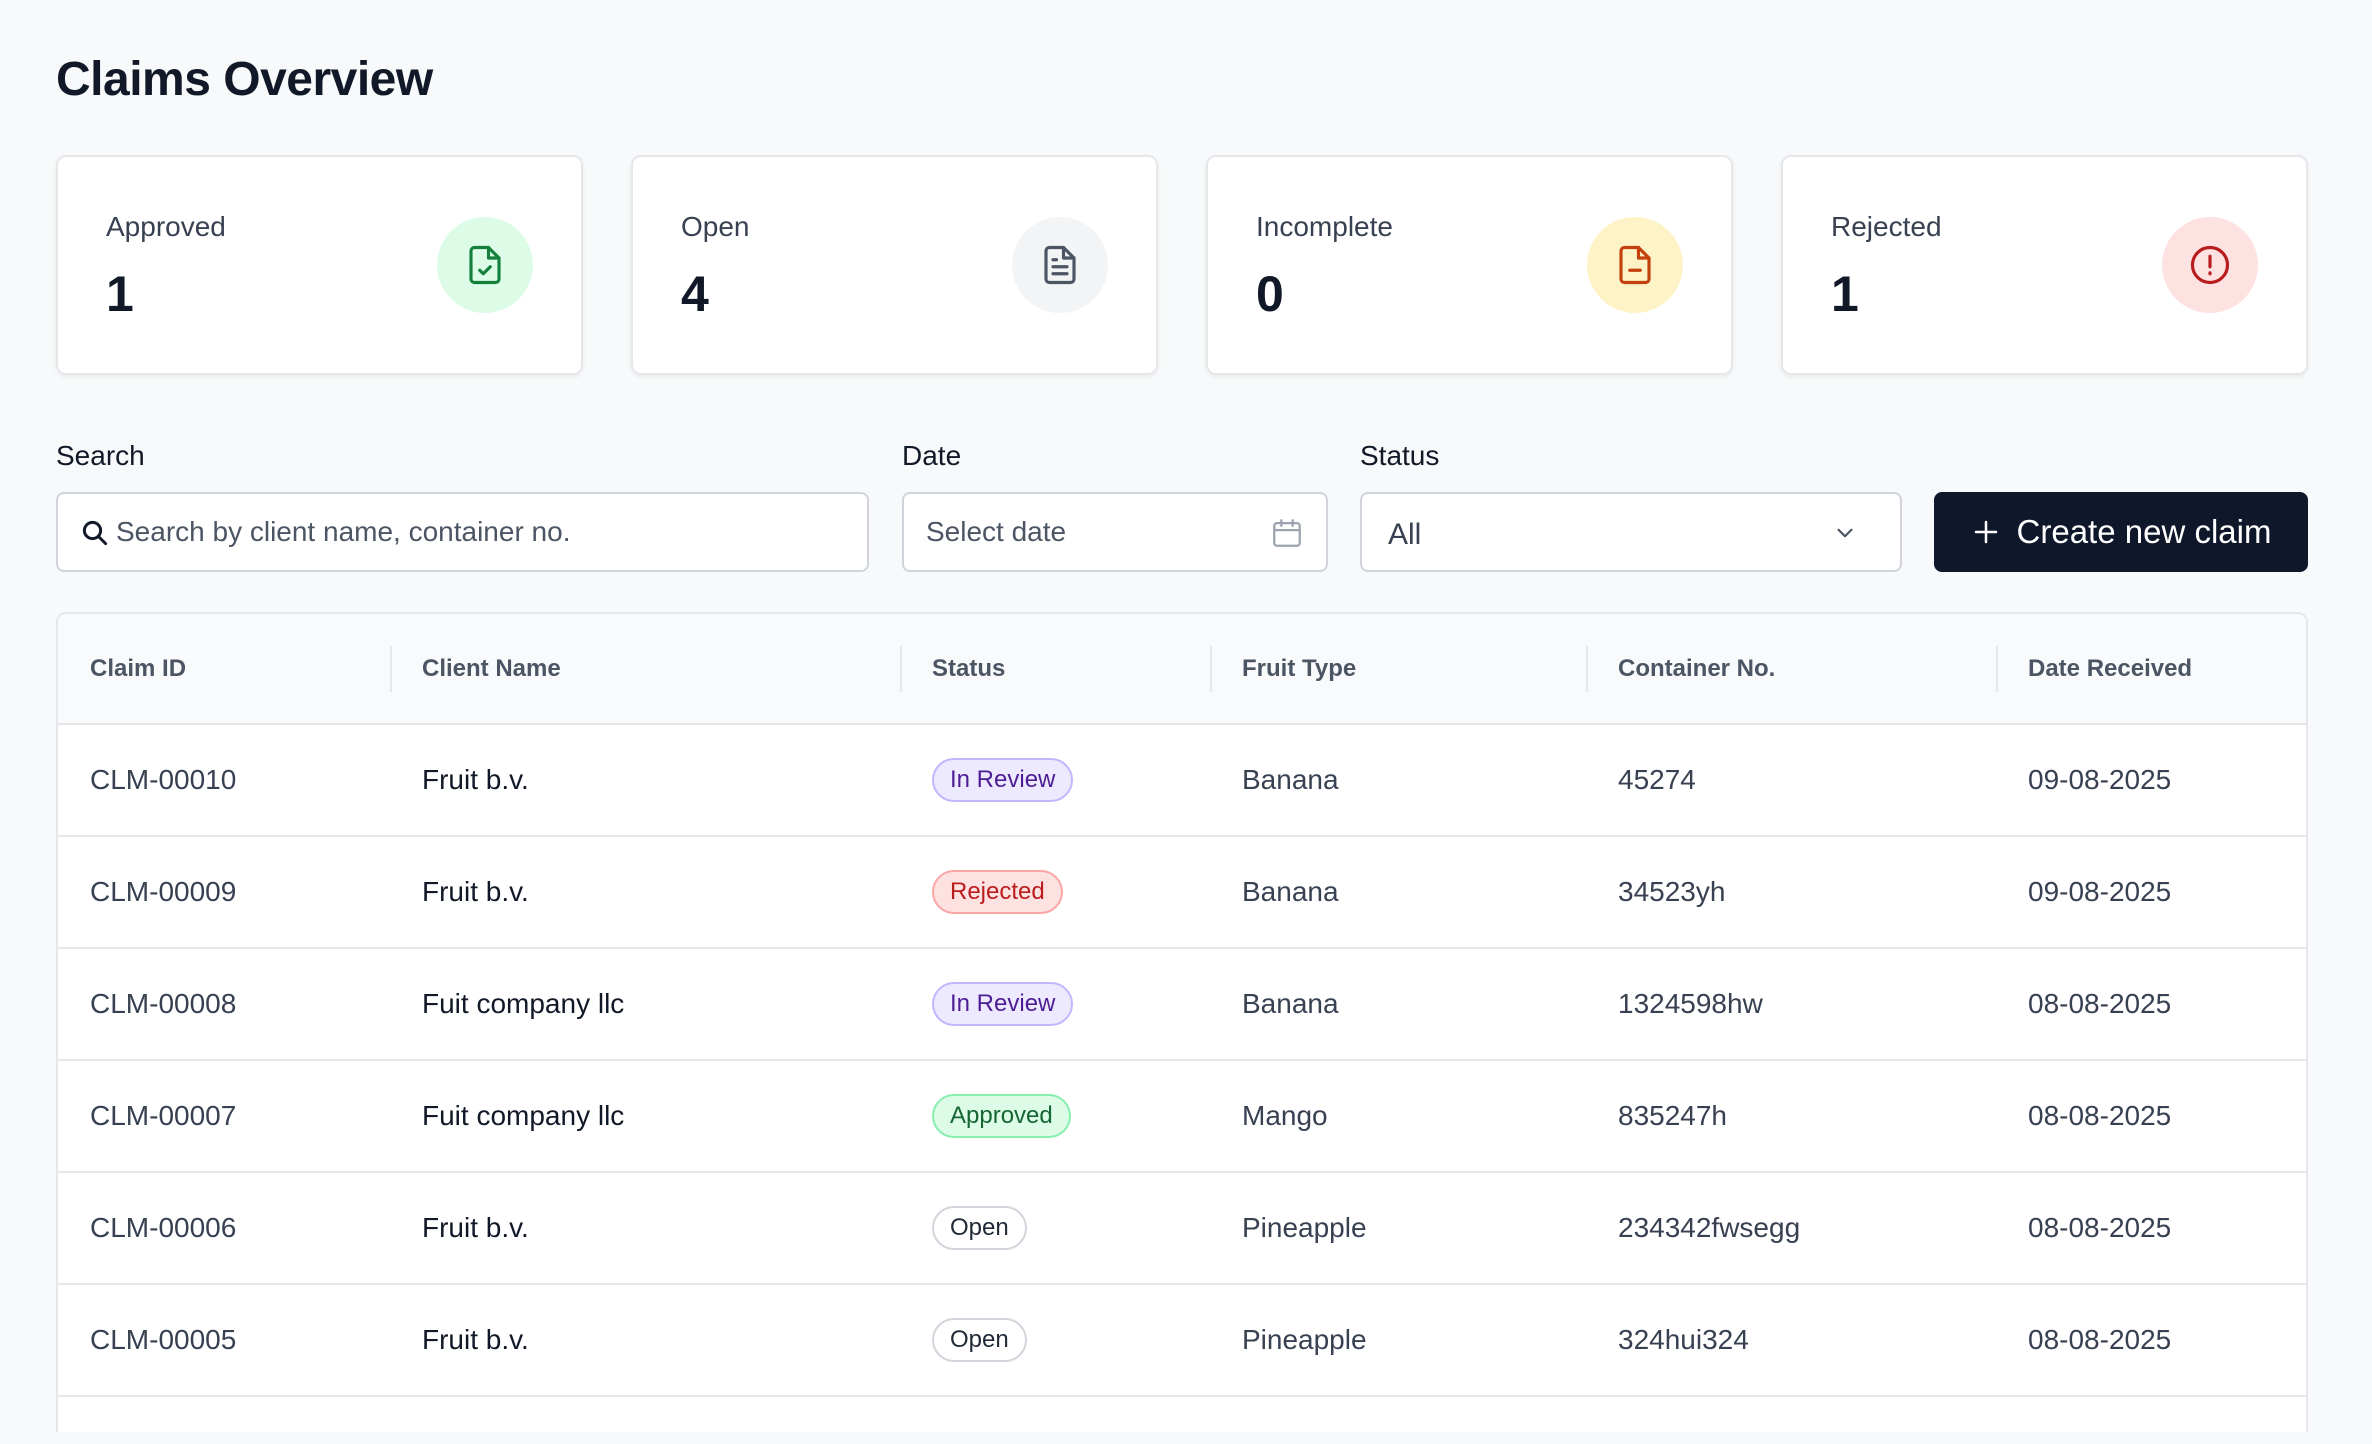 This screenshot has width=2372, height=1444. What do you see at coordinates (1672, 891) in the screenshot?
I see `container-no-cell: 34523yh` at bounding box center [1672, 891].